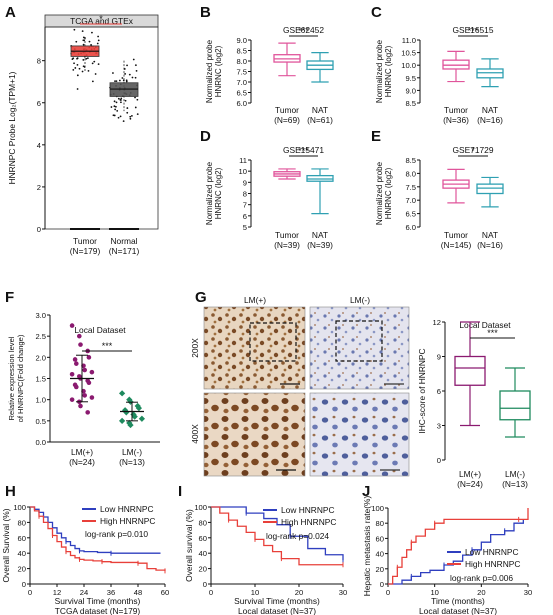  I want to click on n-label: (N=16), so click(490, 245).